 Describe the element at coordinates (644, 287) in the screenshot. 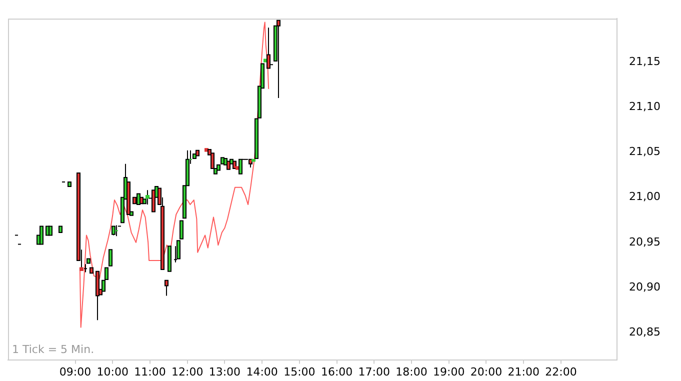

I see `y-tick-label: 20,90` at that location.